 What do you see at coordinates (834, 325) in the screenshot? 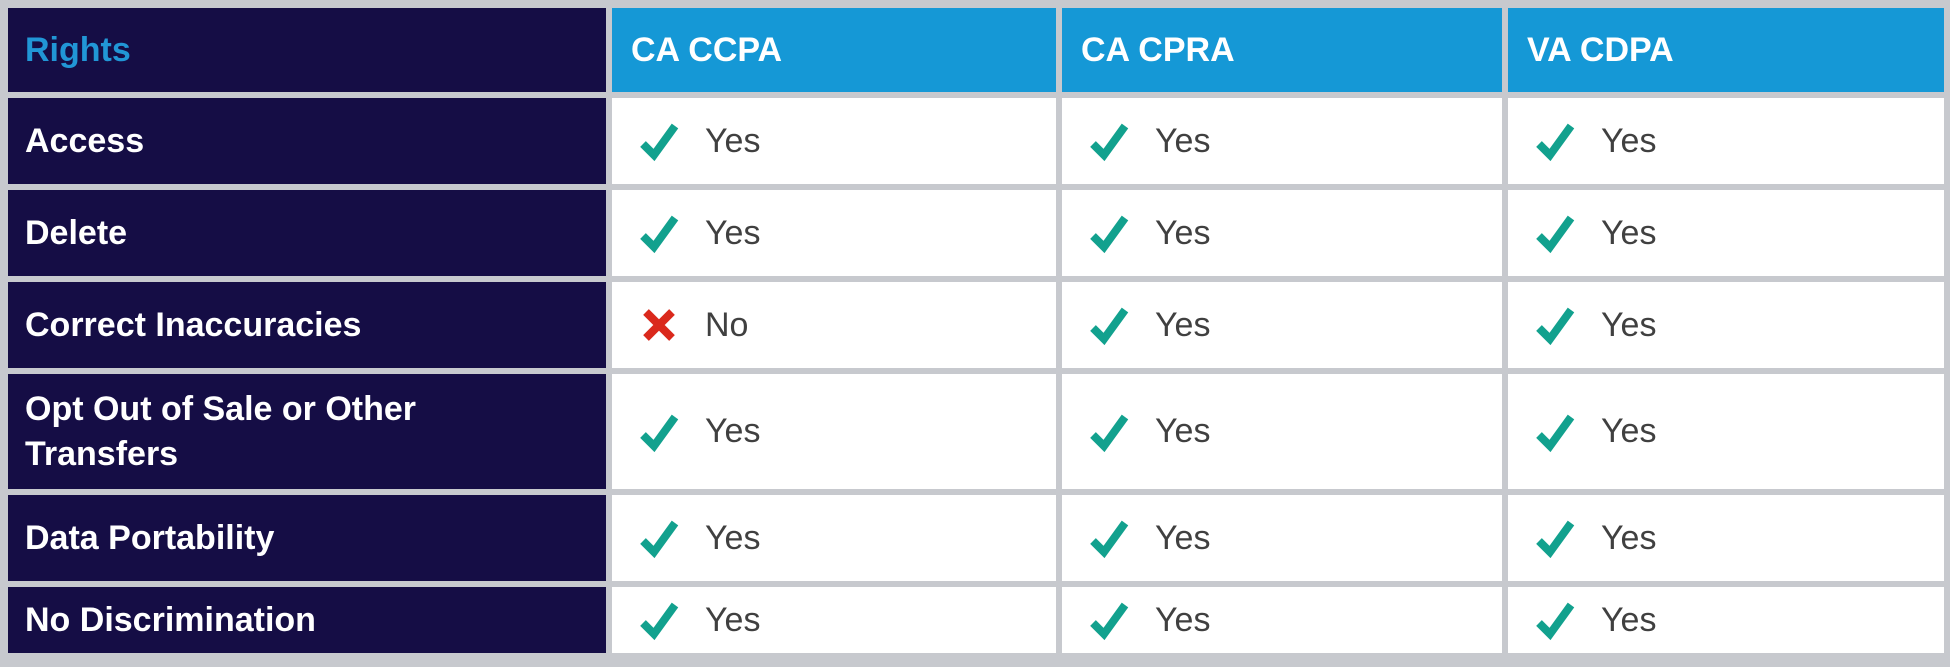
I see `table-cell: No` at bounding box center [834, 325].